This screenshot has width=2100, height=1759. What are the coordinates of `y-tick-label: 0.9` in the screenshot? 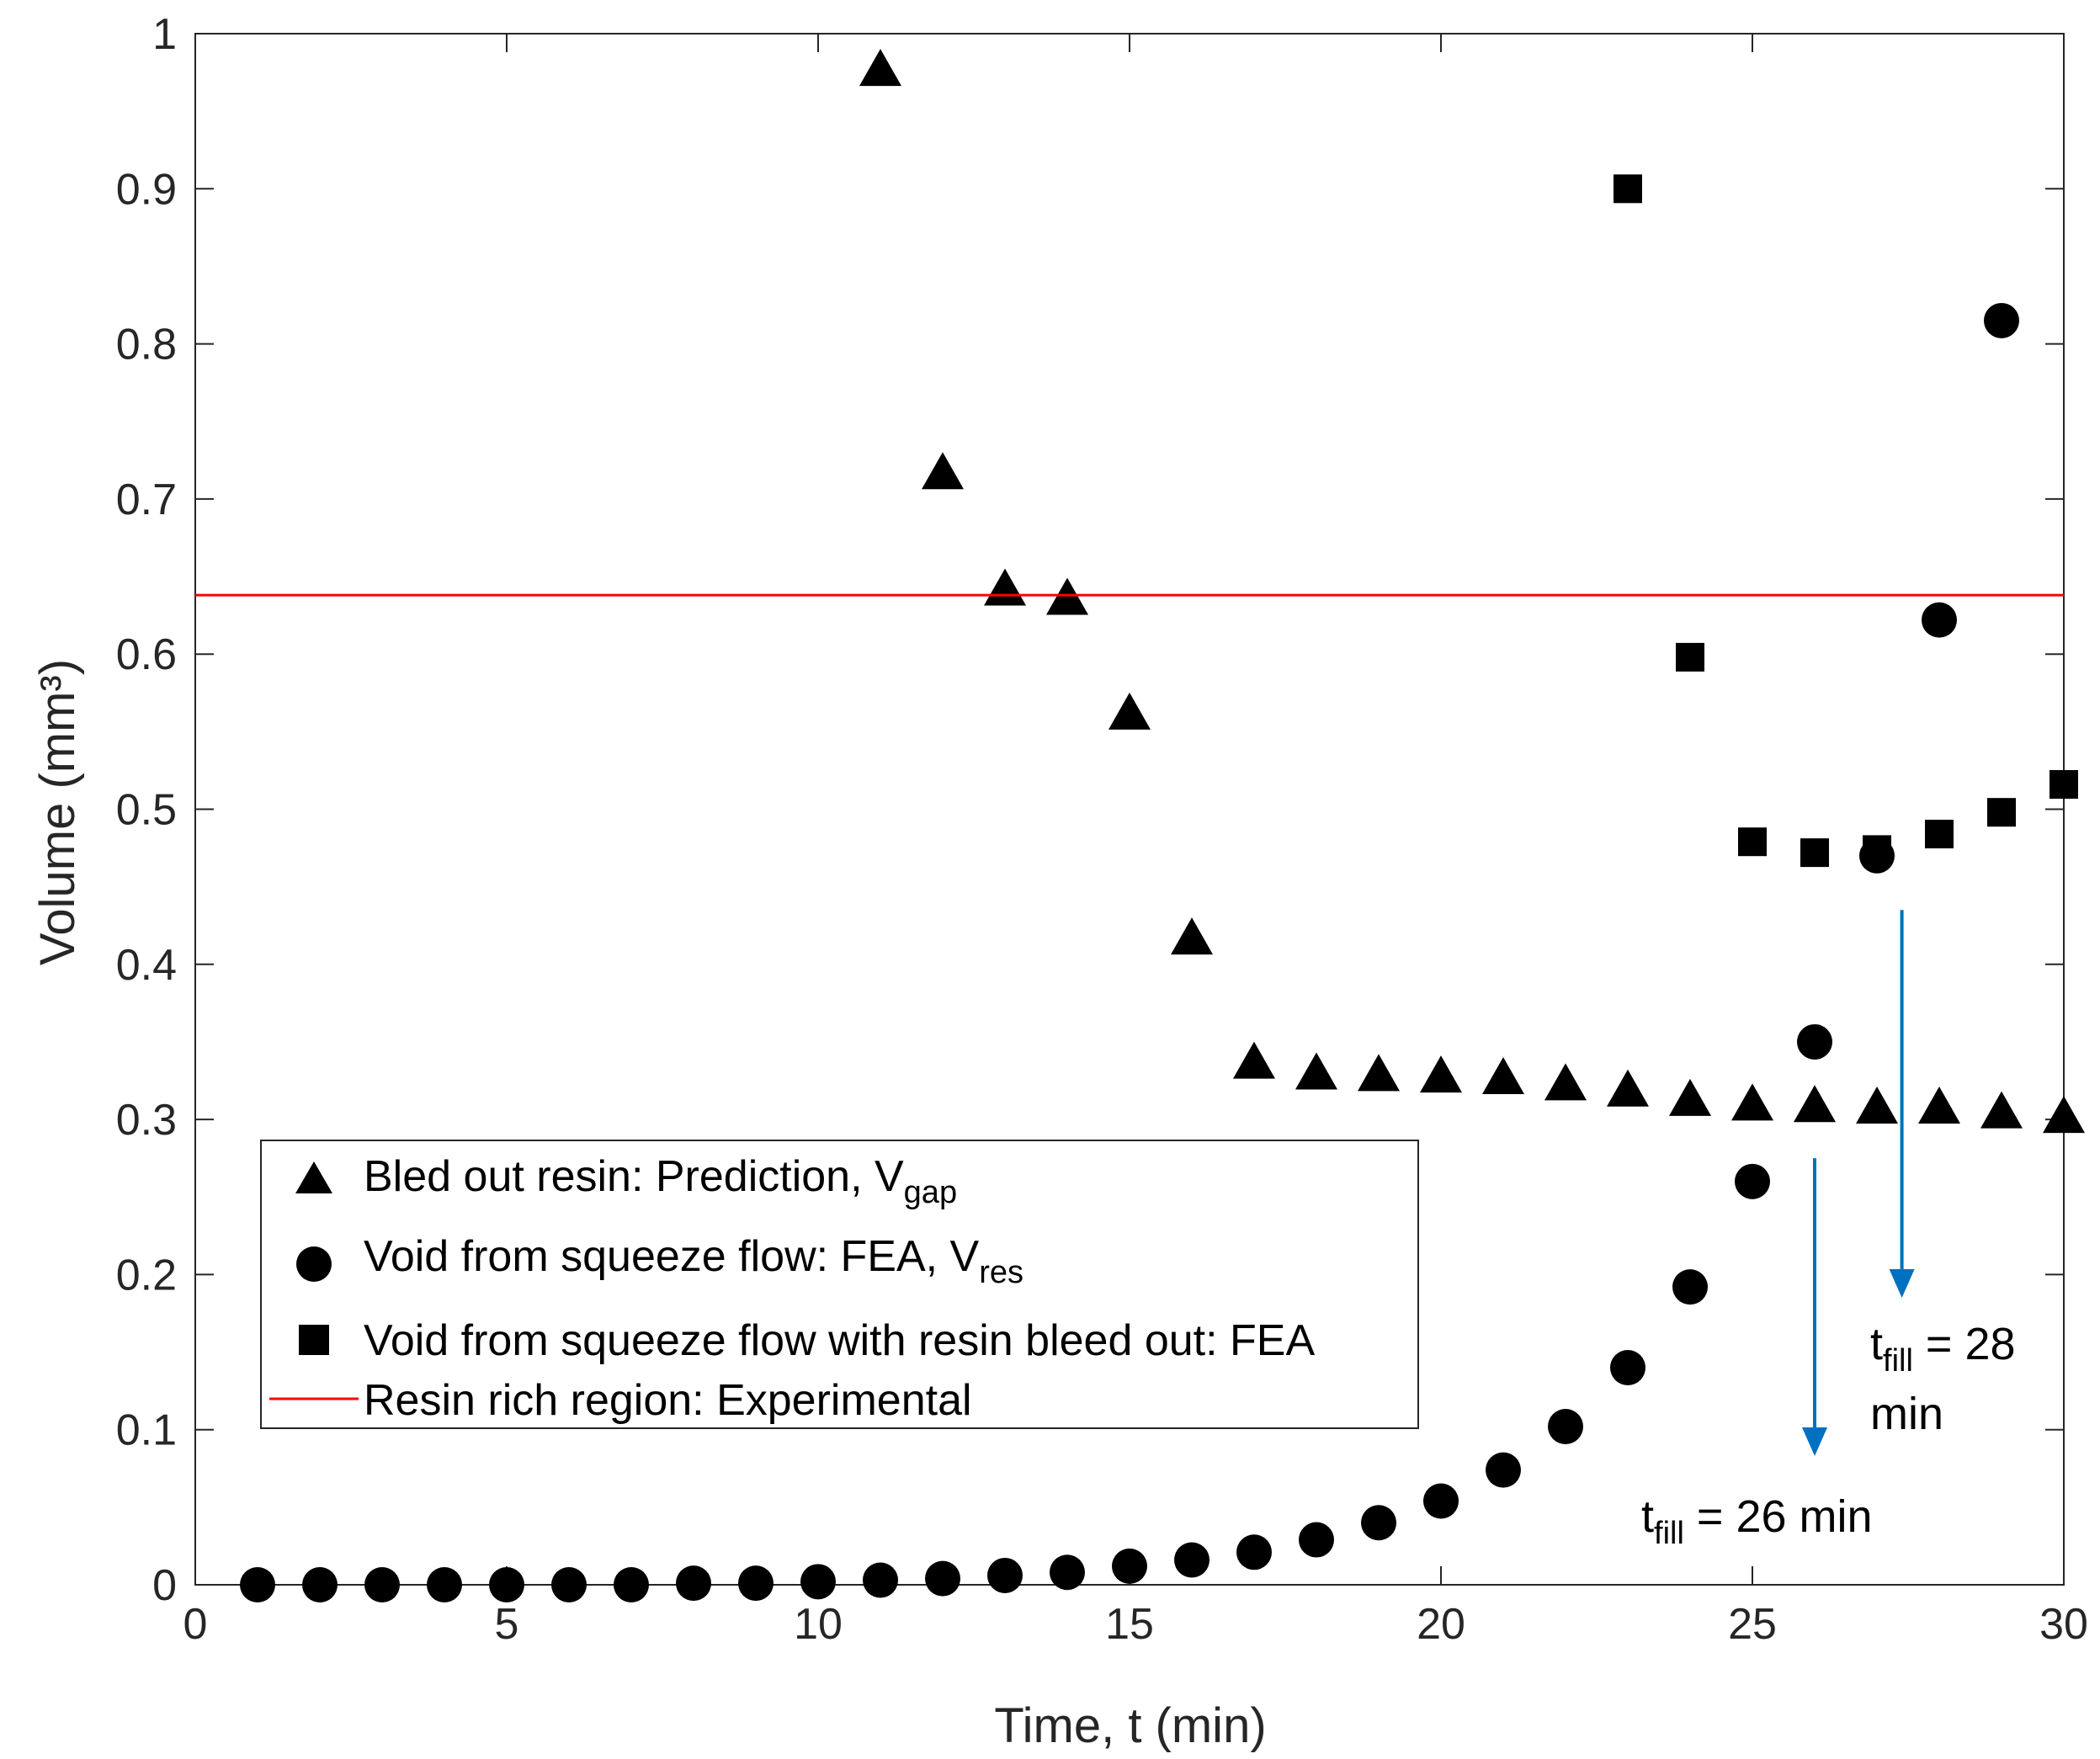 It's located at (146, 189).